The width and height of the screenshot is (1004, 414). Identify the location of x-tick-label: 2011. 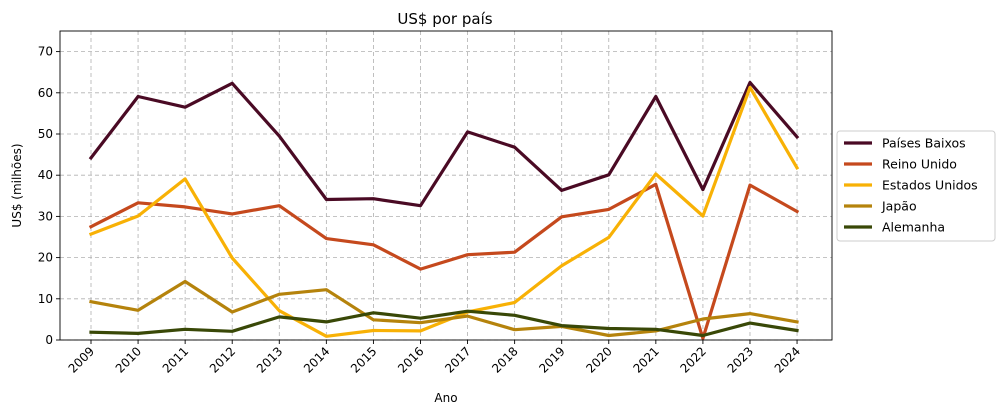
(175, 359).